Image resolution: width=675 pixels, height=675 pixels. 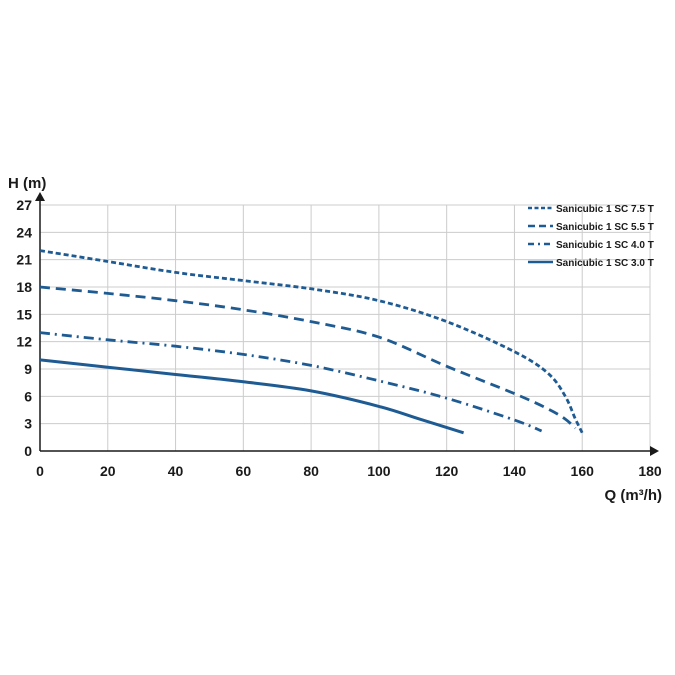 I want to click on y-tick-label: 9, so click(x=28, y=369).